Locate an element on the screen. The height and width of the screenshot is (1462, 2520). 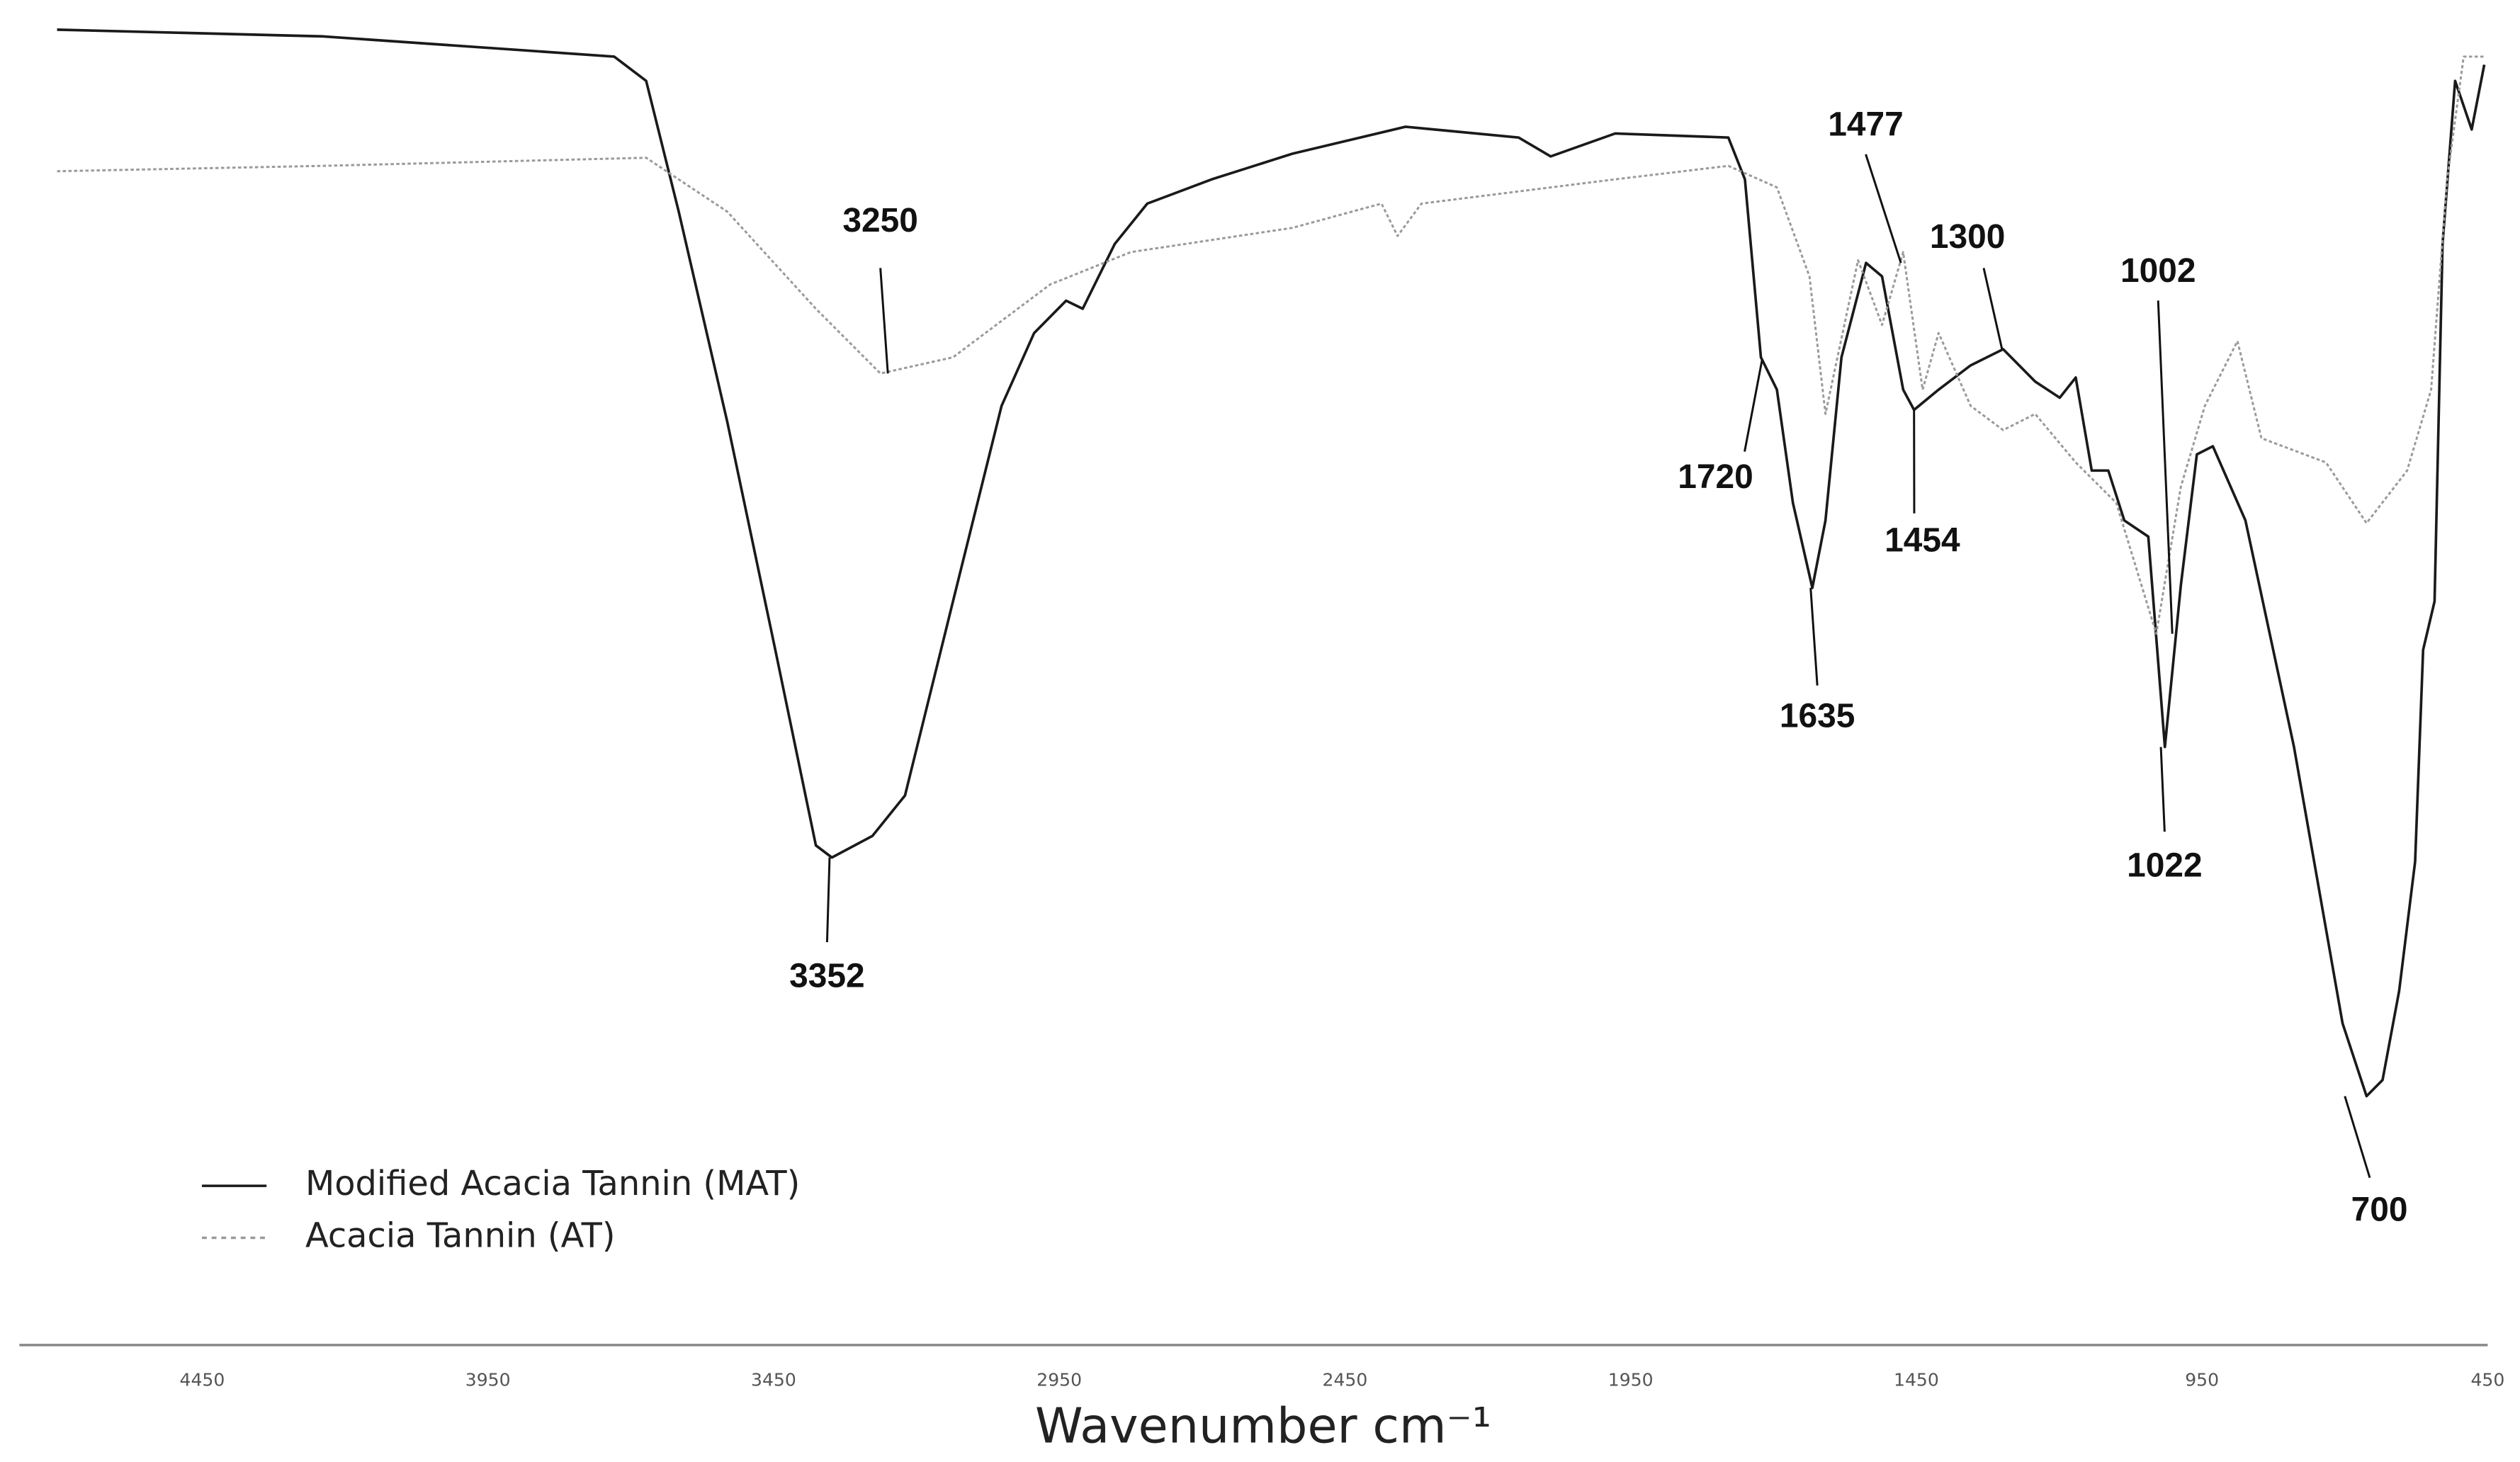
x-tick-label: 2950 is located at coordinates (1059, 1380).